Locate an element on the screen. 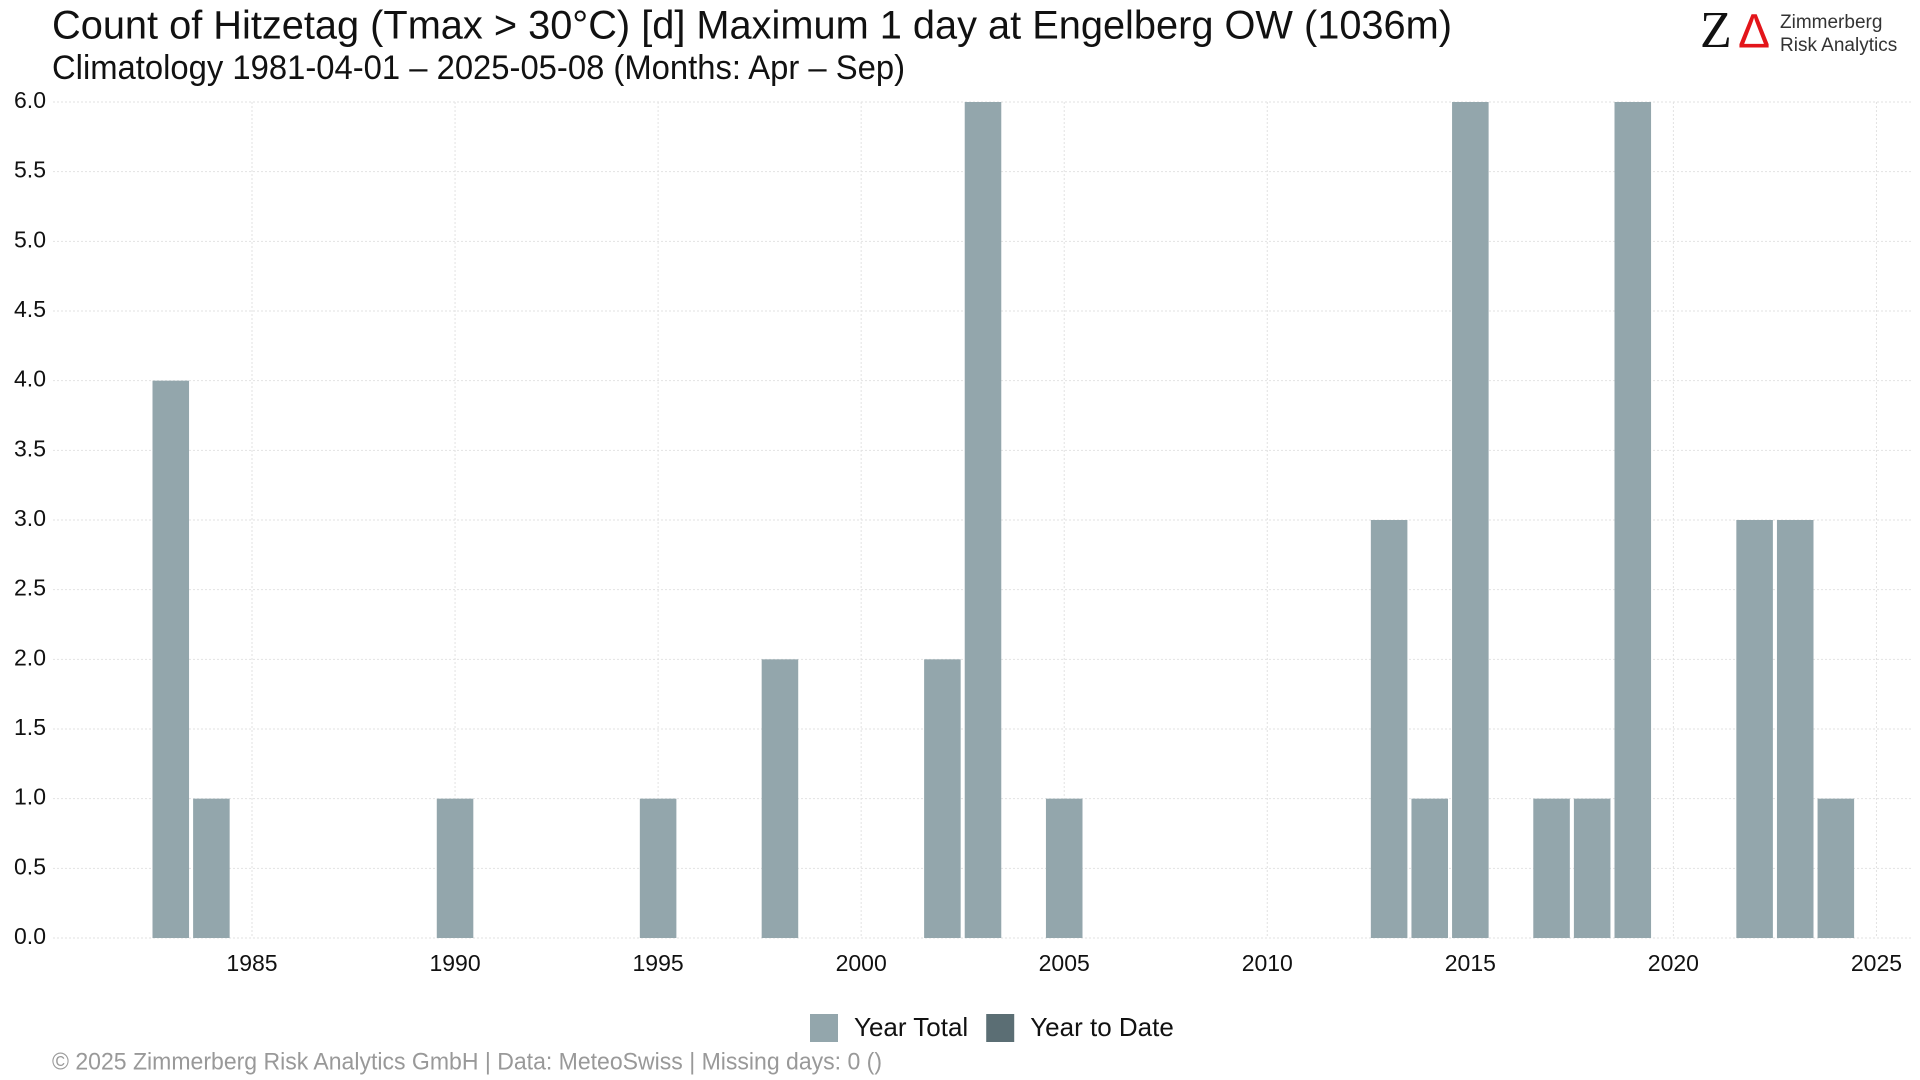 The image size is (1920, 1080). logo-delta: Δ is located at coordinates (1754, 32).